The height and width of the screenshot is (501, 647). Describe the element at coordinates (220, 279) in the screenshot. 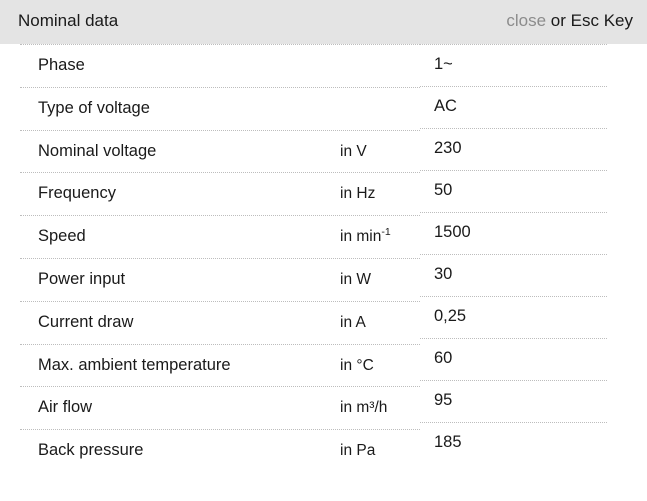

I see `table-row: Power input in W` at that location.